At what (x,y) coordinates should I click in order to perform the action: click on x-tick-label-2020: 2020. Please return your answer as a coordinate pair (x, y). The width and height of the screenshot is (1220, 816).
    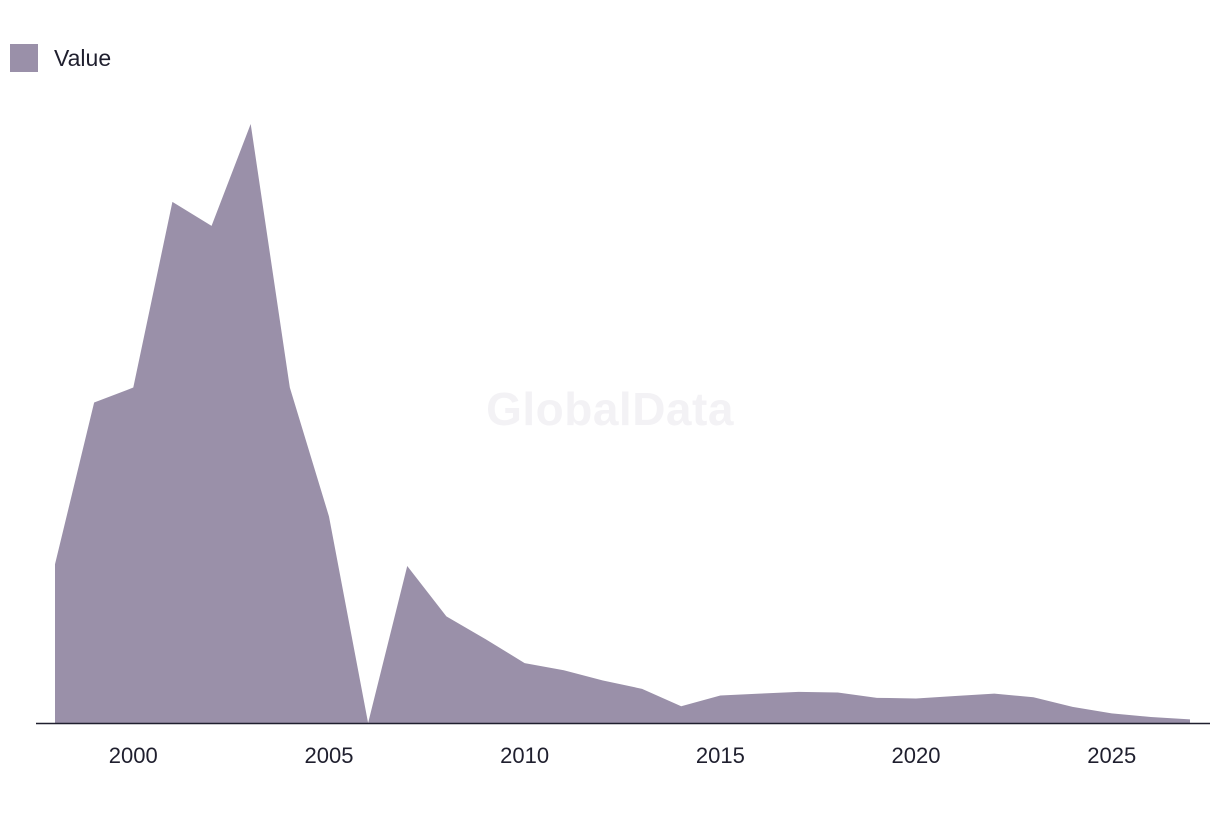
    Looking at the image, I should click on (916, 755).